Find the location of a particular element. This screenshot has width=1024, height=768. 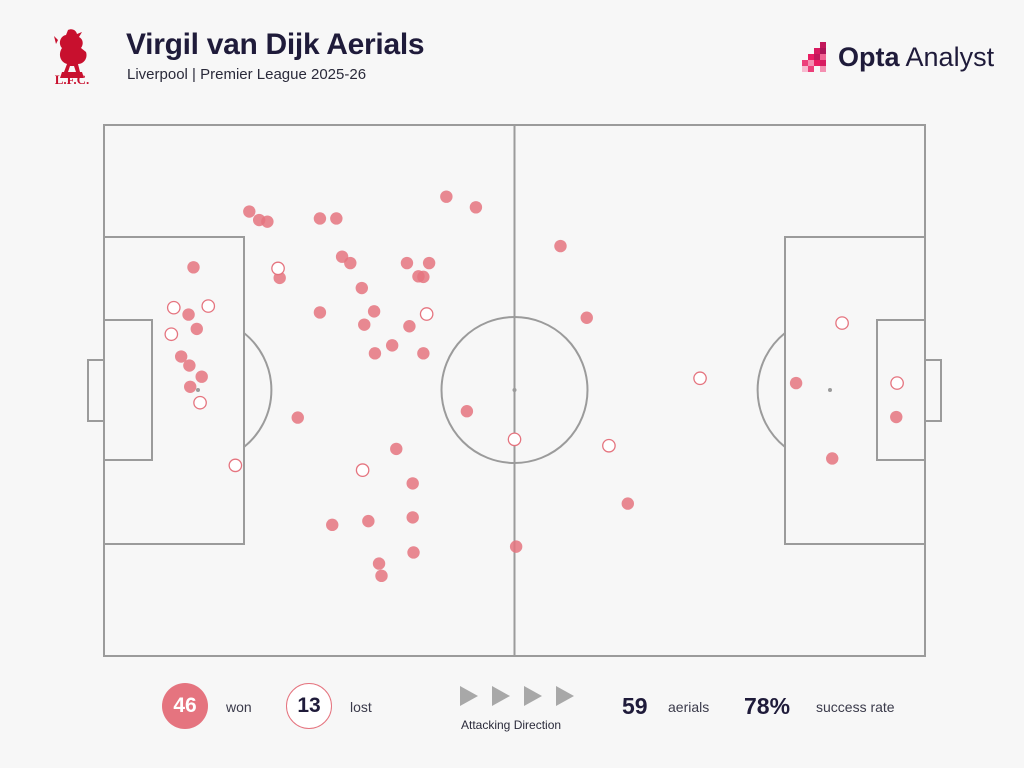

right-penalty-spot is located at coordinates (830, 390).